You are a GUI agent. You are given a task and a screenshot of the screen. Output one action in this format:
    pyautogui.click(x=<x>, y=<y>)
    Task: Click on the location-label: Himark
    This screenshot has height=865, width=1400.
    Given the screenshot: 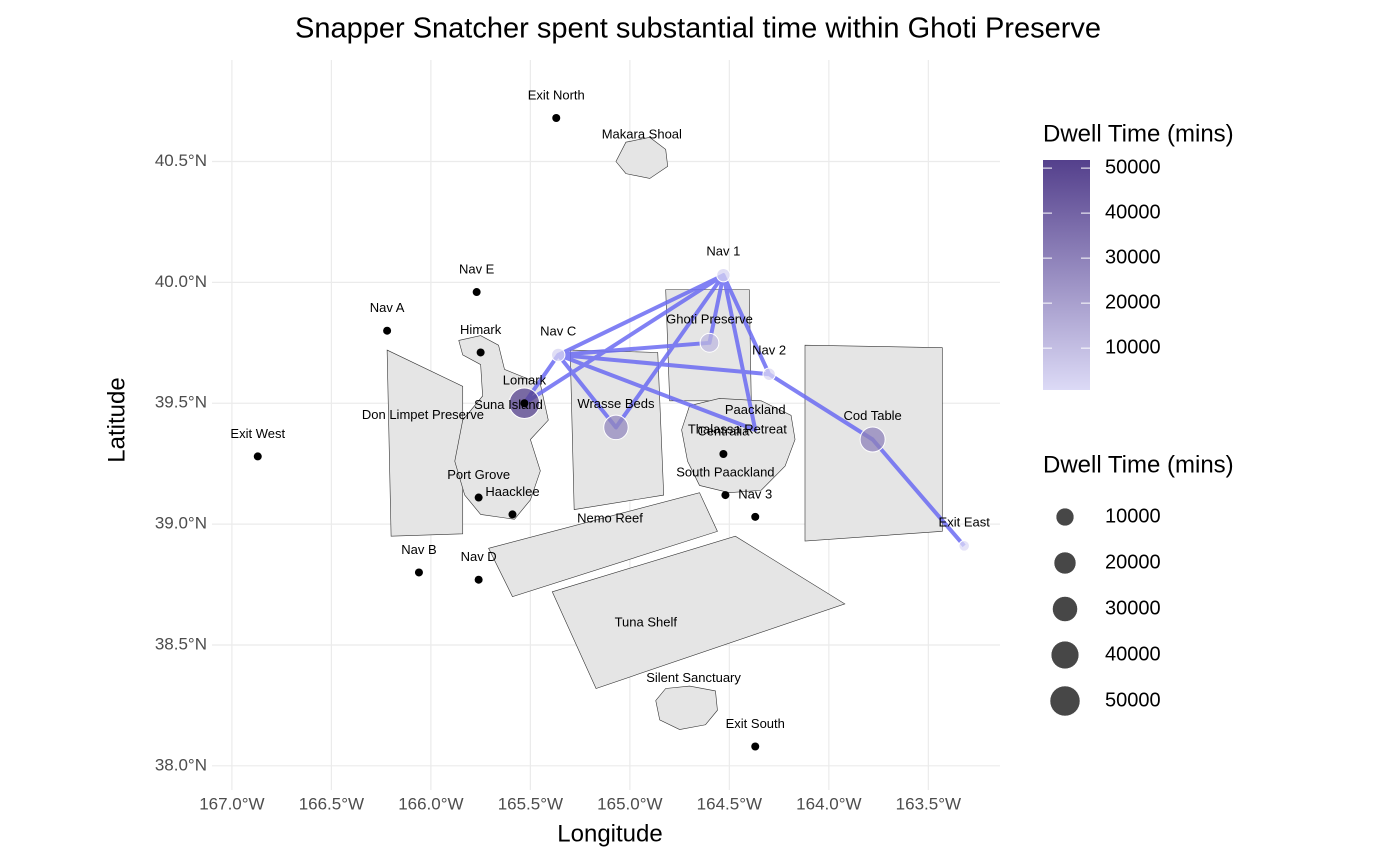 What is the action you would take?
    pyautogui.click(x=481, y=329)
    